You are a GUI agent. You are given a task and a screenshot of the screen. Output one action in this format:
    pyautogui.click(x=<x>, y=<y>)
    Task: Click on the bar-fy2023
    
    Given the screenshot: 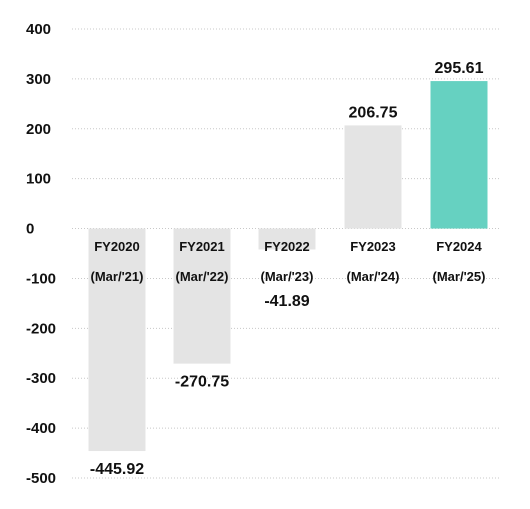 What is the action you would take?
    pyautogui.click(x=373, y=177)
    